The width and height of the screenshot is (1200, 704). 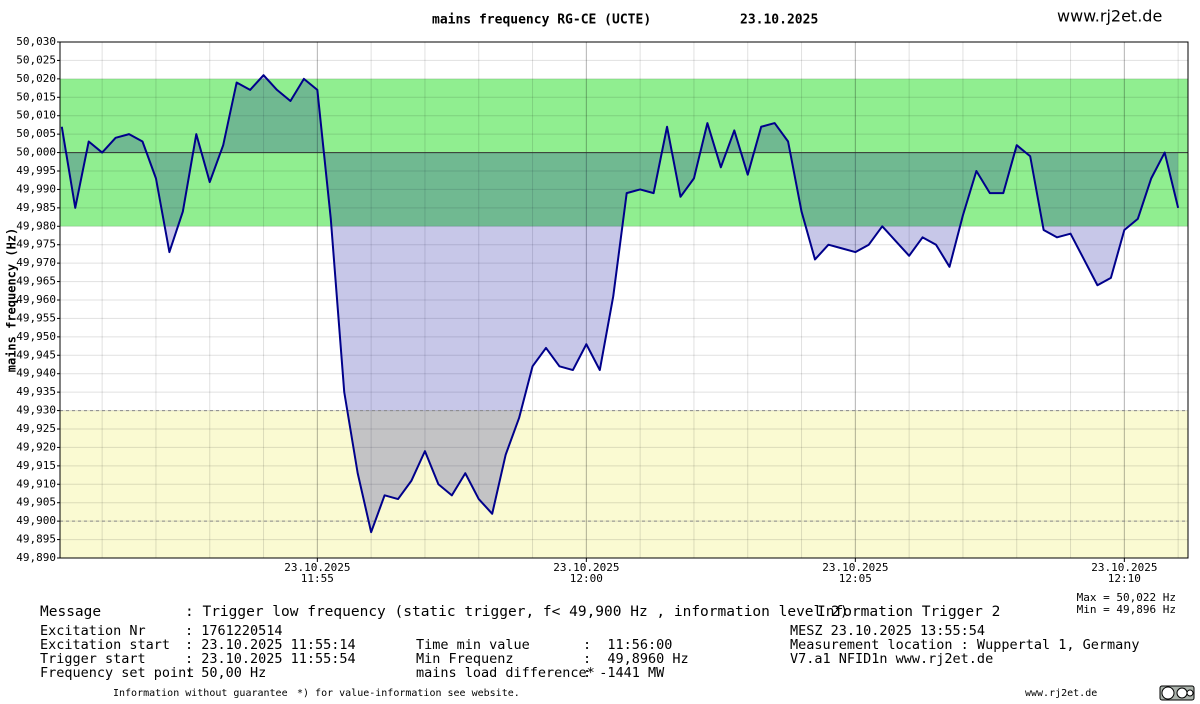 What do you see at coordinates (36, 59) in the screenshot?
I see `y-tick-label: 50,025` at bounding box center [36, 59].